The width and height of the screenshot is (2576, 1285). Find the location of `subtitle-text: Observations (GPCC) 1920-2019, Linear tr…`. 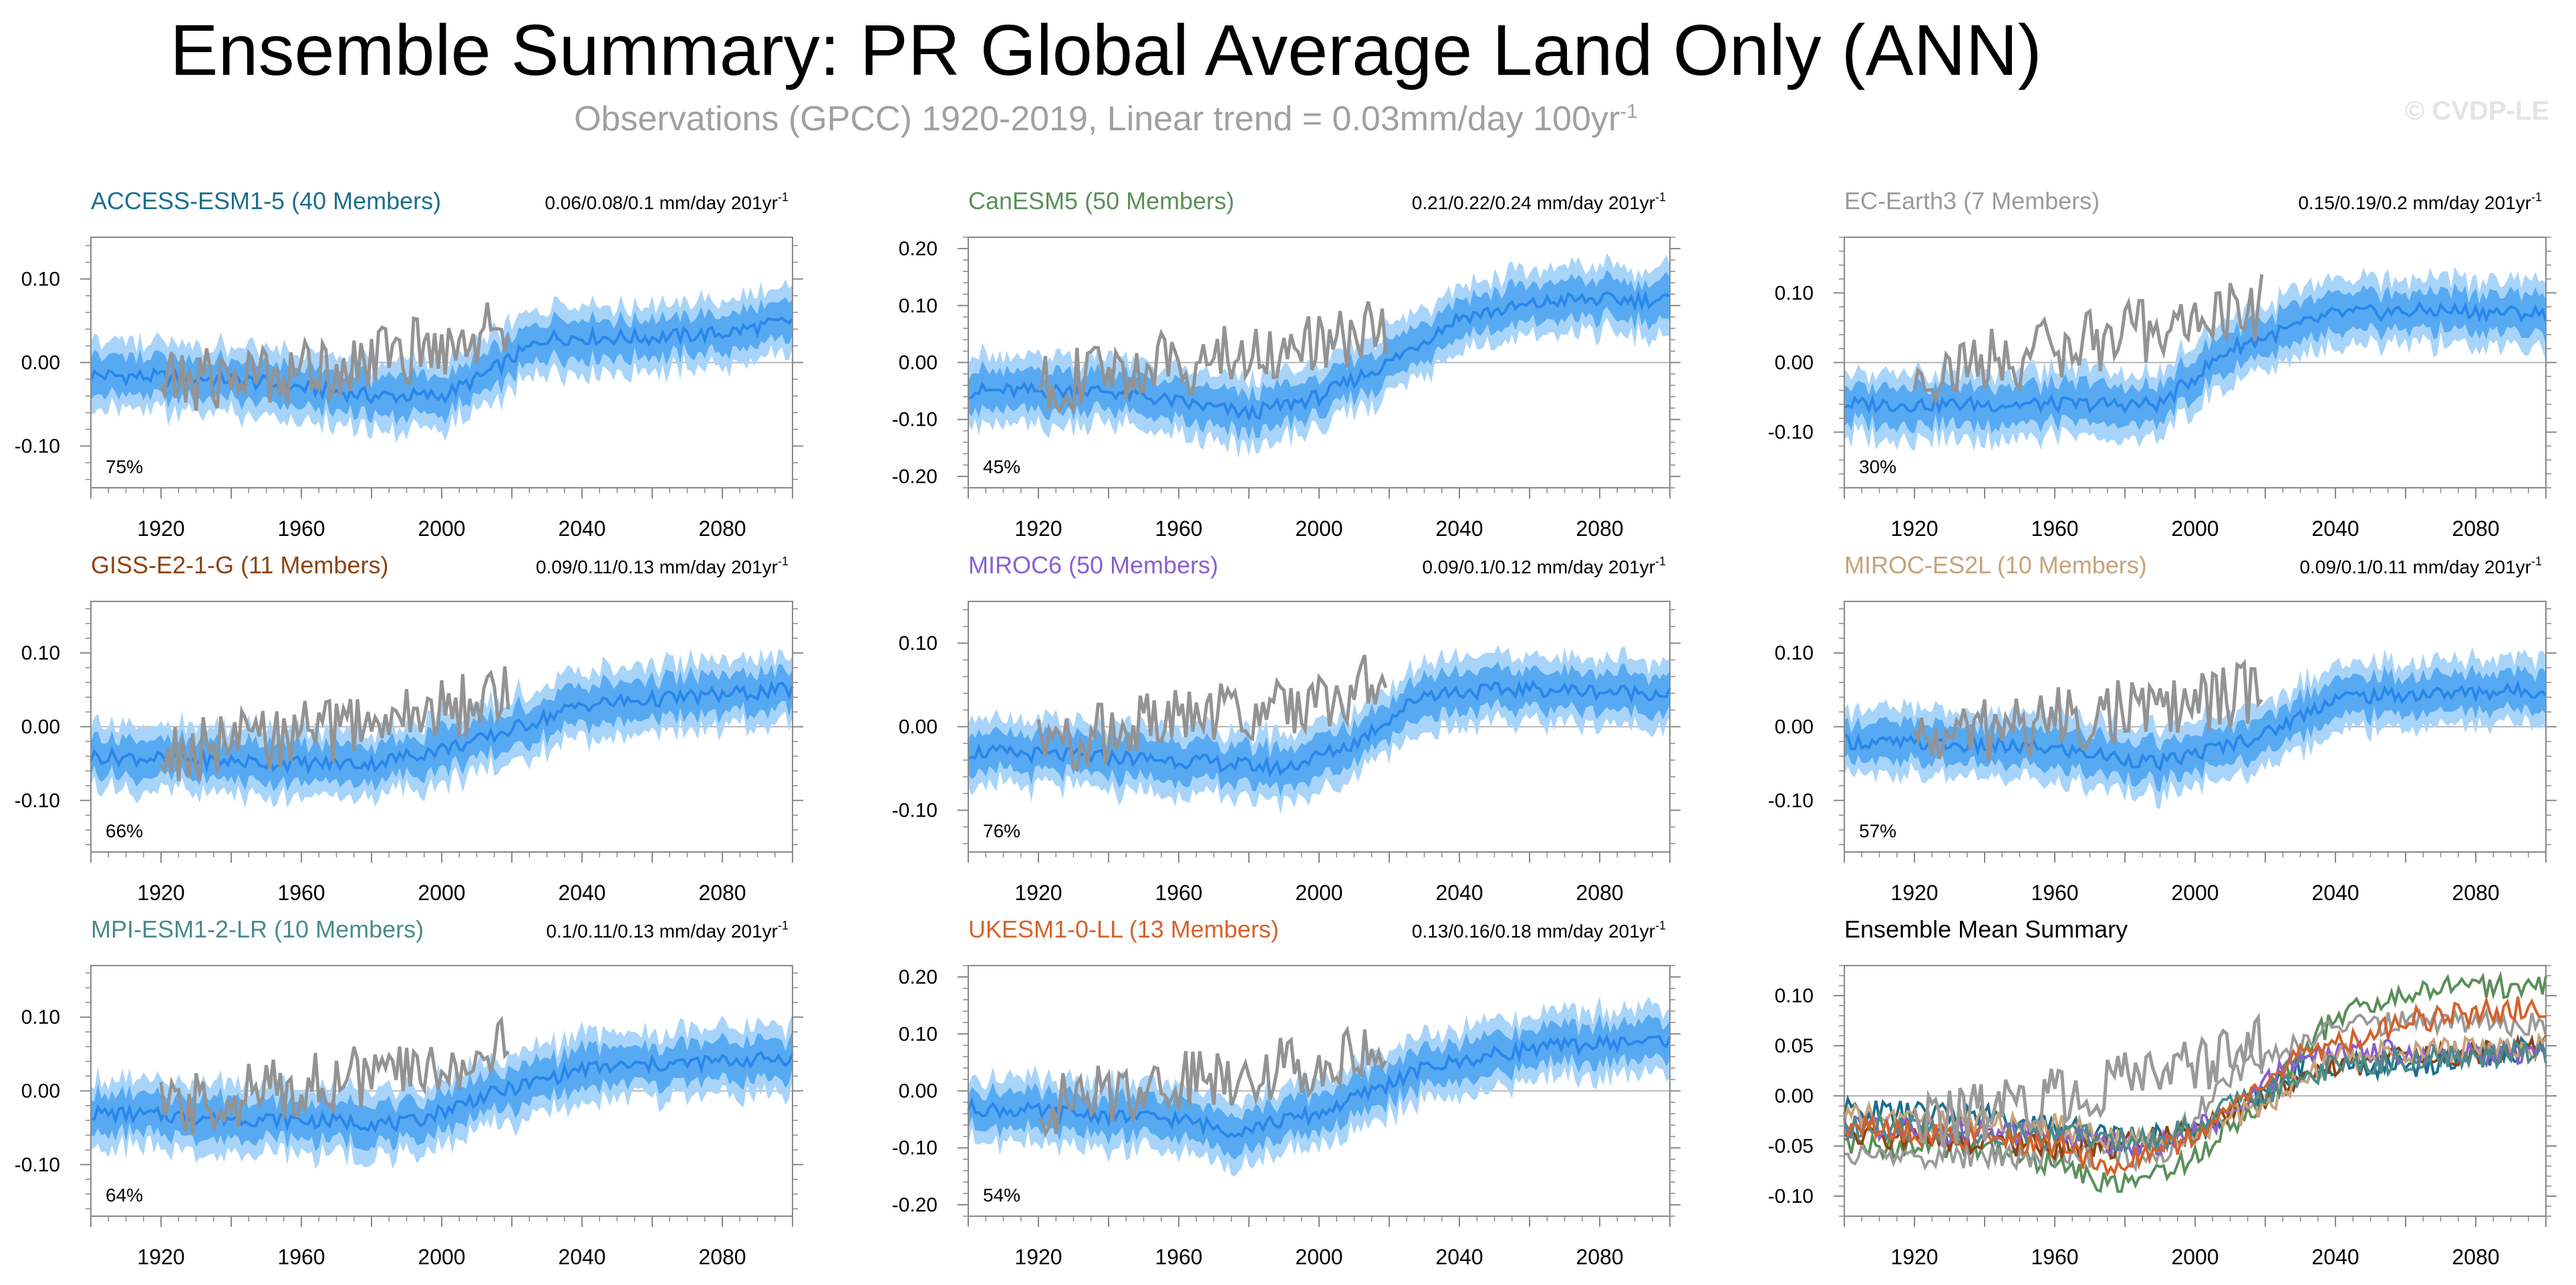

subtitle-text: Observations (GPCC) 1920-2019, Linear tr… is located at coordinates (1097, 119).